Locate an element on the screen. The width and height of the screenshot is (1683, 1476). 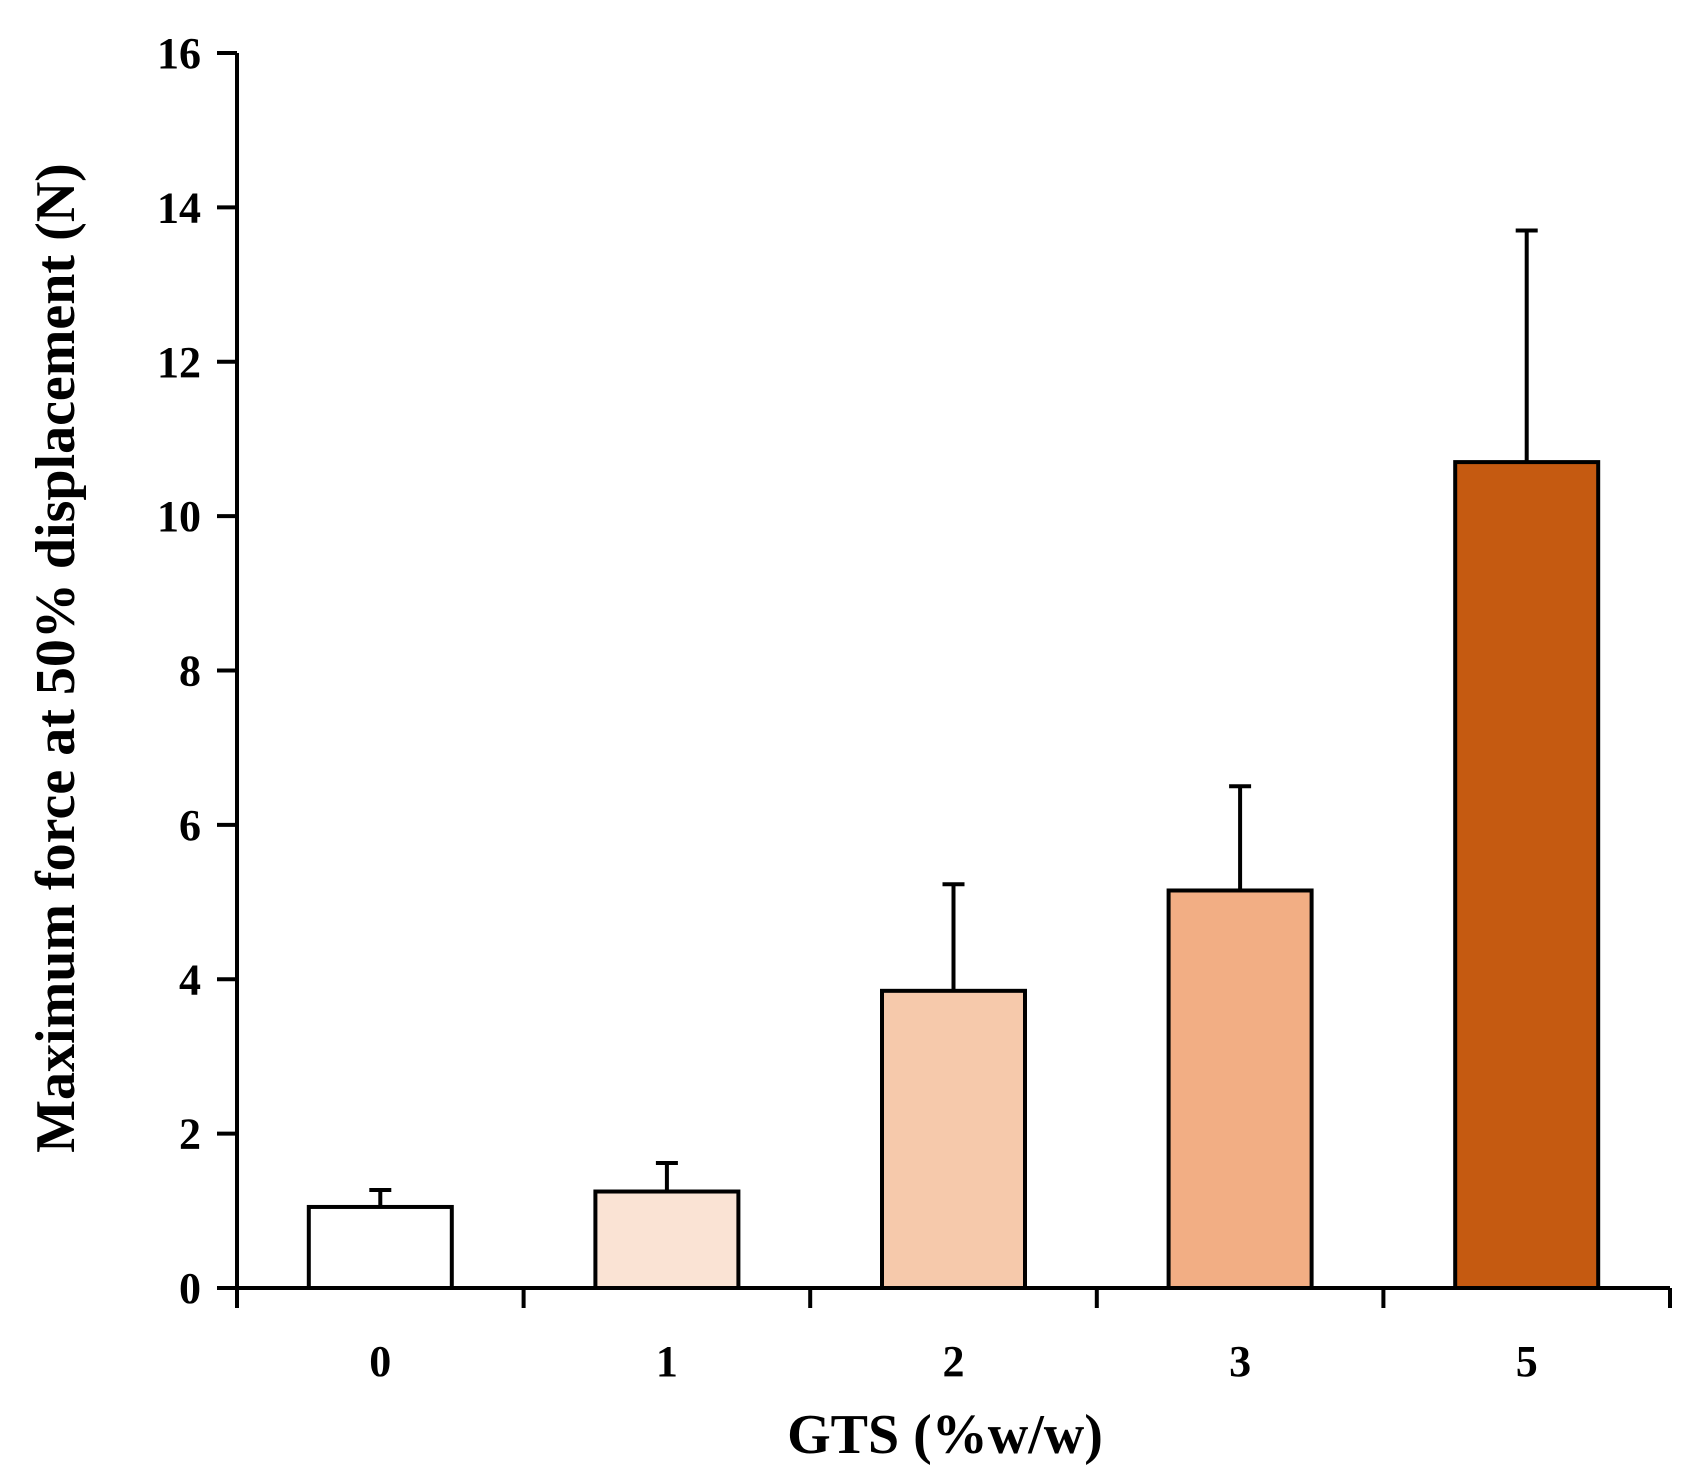
y-tick-label: 14 is located at coordinates (179, 207).